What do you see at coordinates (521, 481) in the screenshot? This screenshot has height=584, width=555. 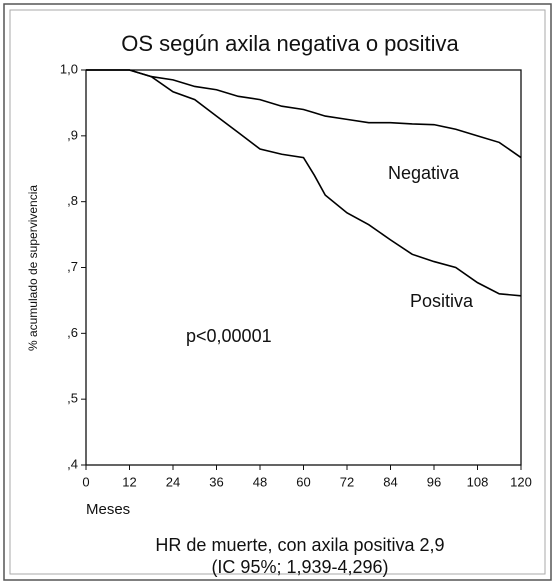 I see `x-tick-label: 120` at bounding box center [521, 481].